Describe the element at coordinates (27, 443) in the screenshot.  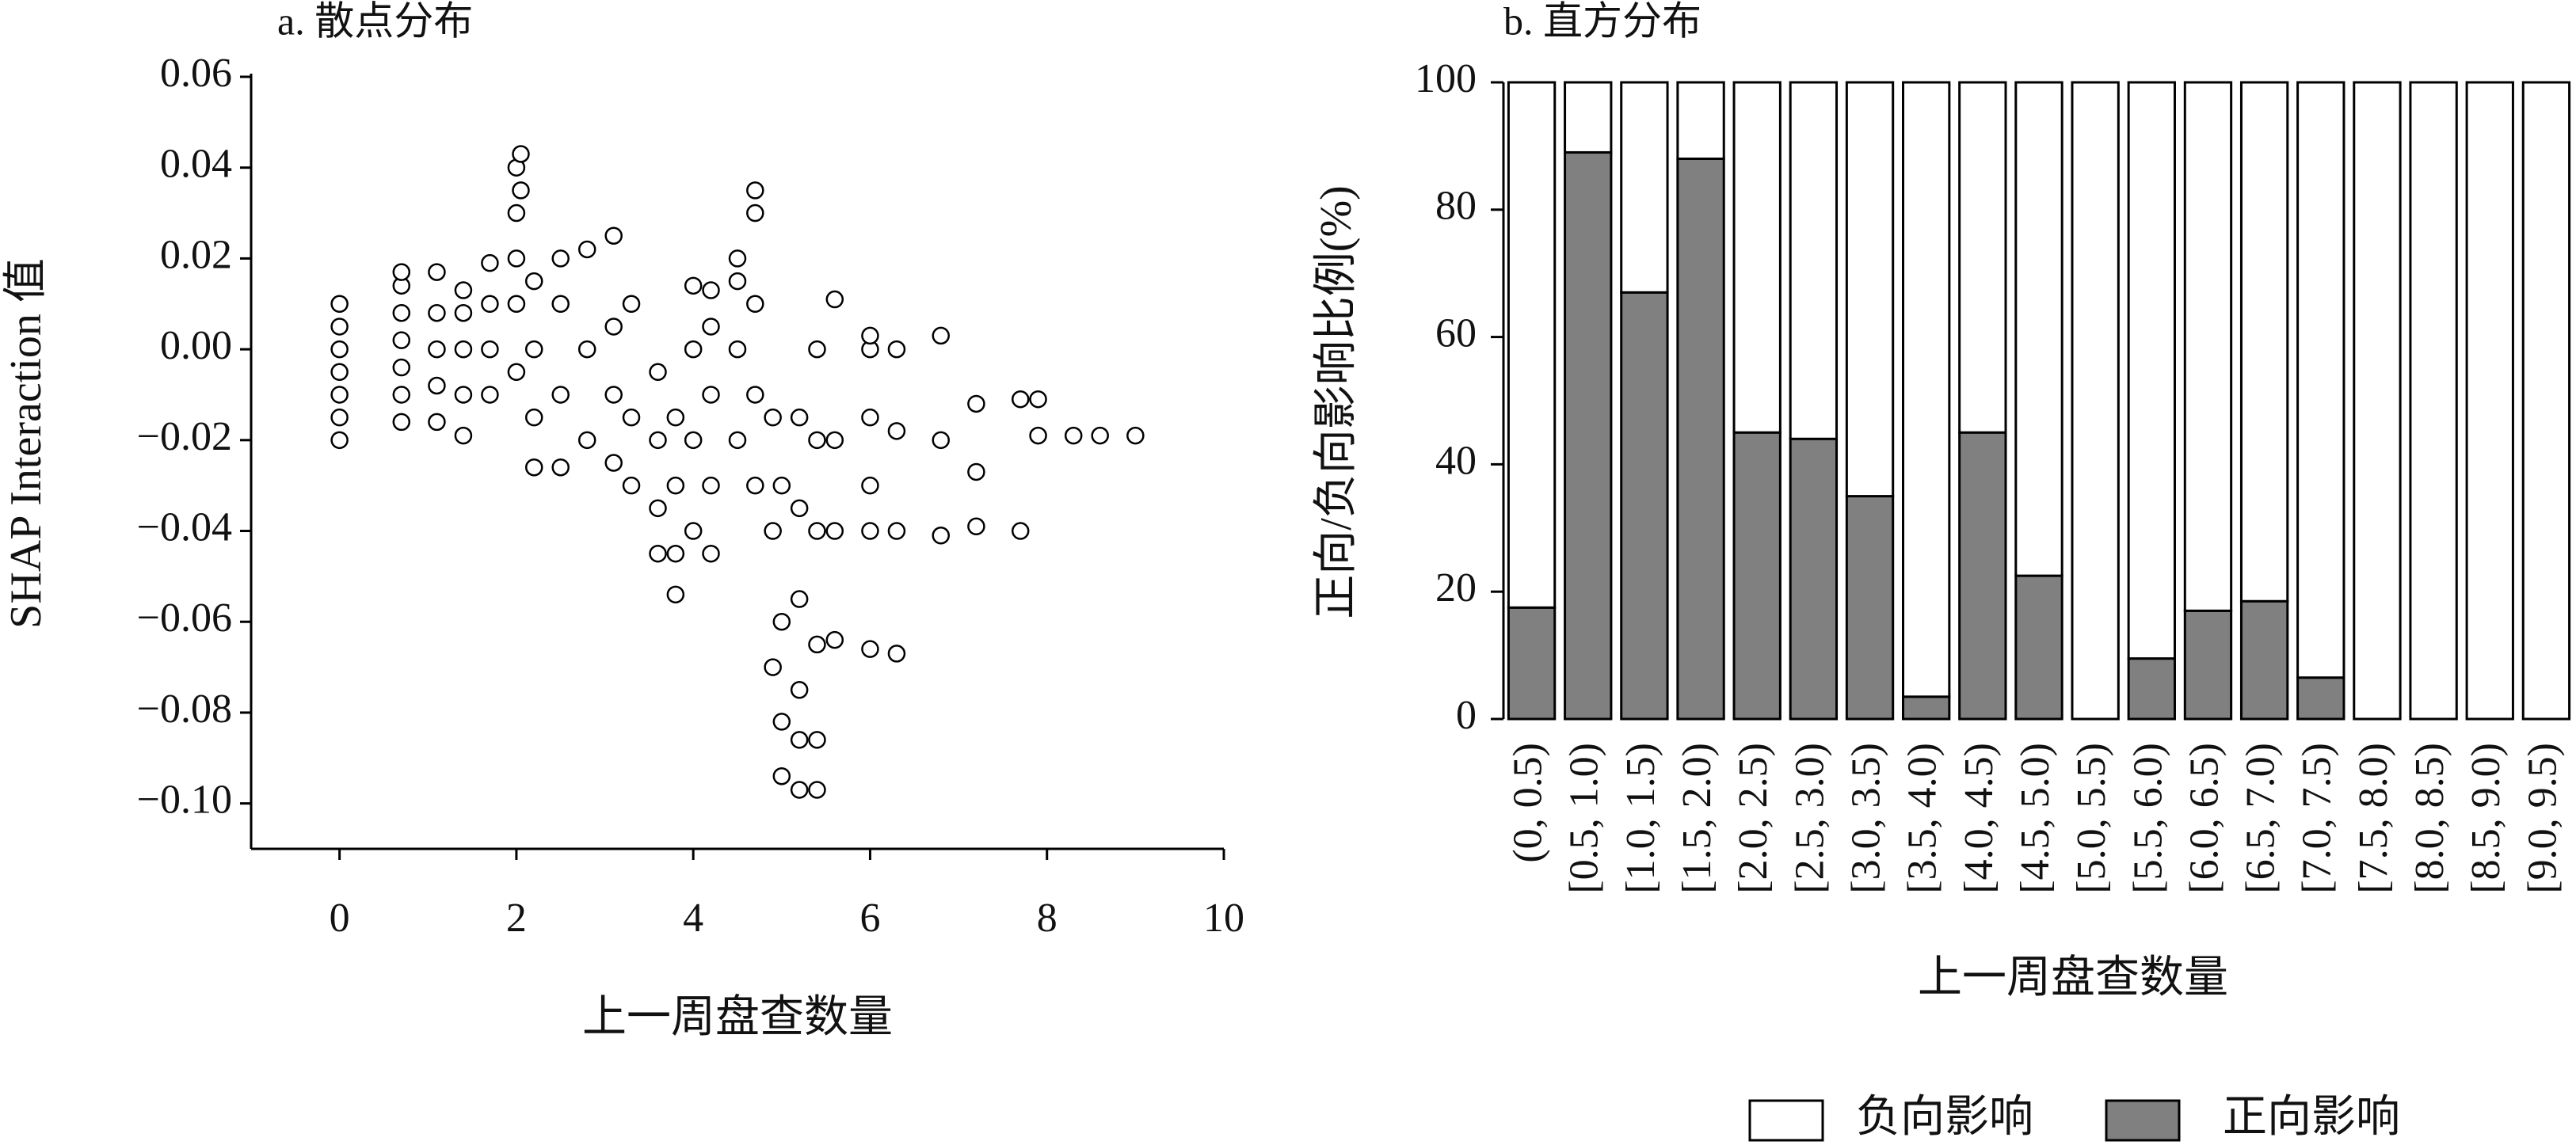
I see `y-axis-label: SHAP Interaction 值` at that location.